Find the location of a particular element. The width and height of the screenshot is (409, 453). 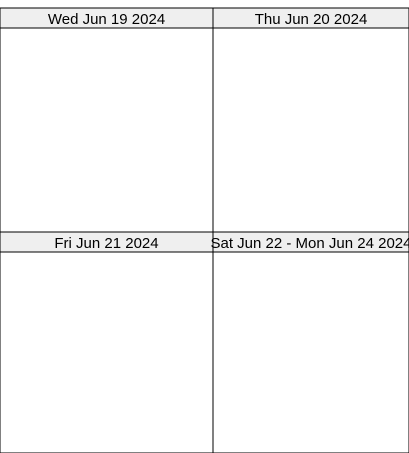

panel-title: Thu Jun 20 2024 is located at coordinates (311, 19).